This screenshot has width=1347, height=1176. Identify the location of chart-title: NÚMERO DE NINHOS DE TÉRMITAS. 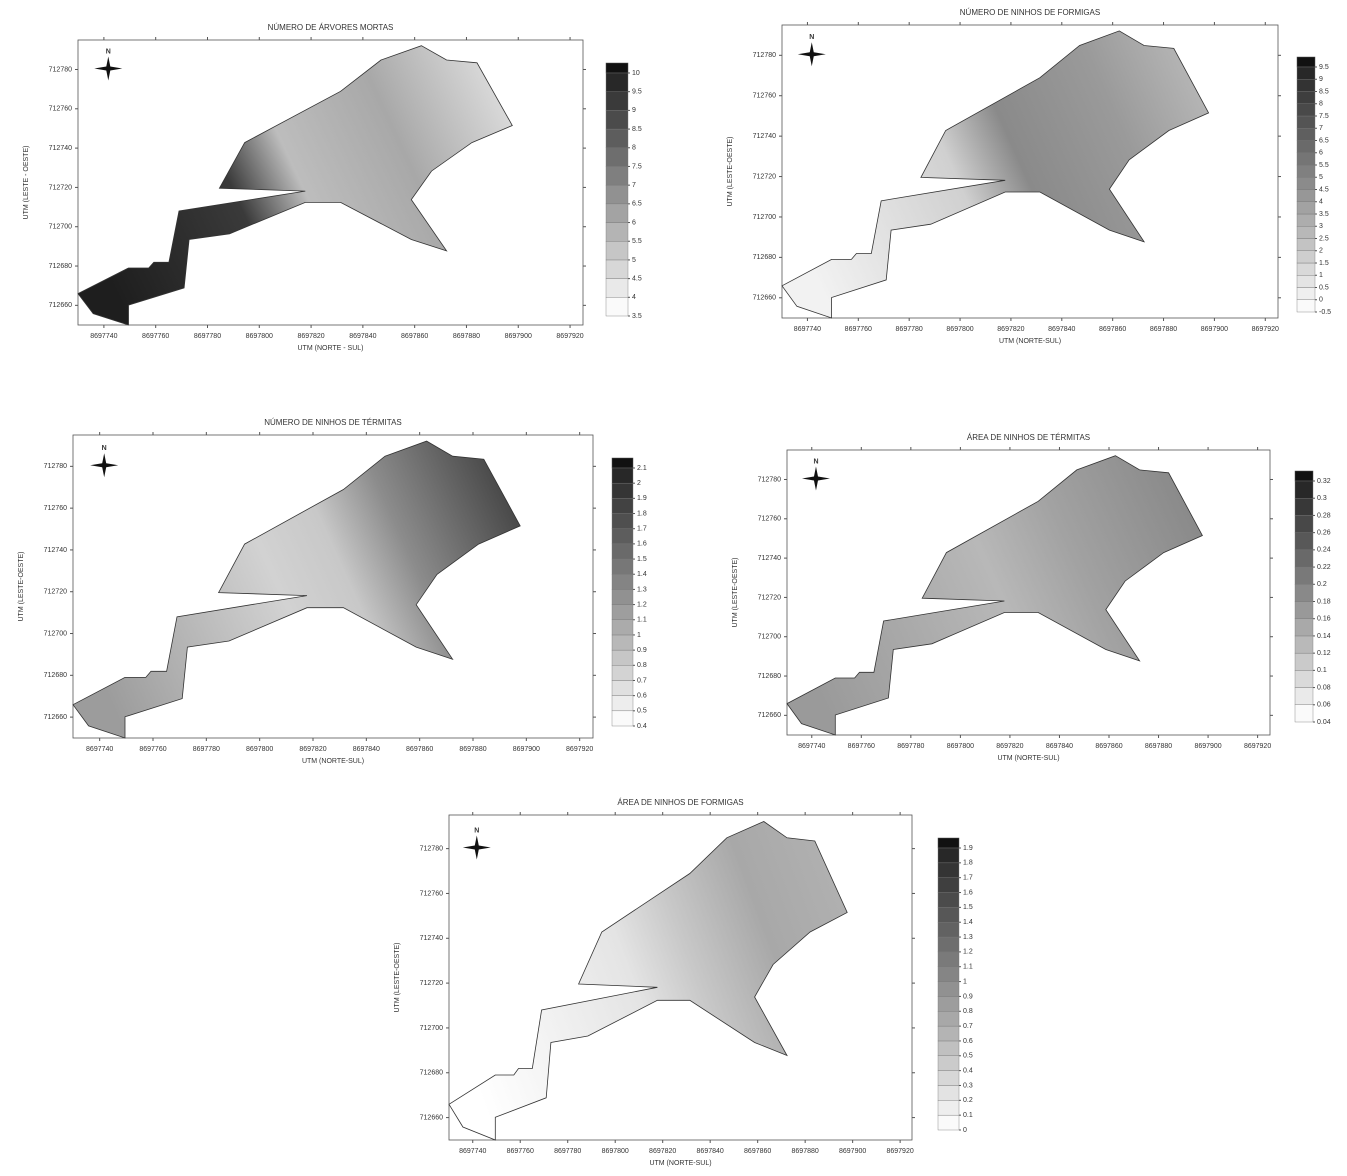
(333, 422).